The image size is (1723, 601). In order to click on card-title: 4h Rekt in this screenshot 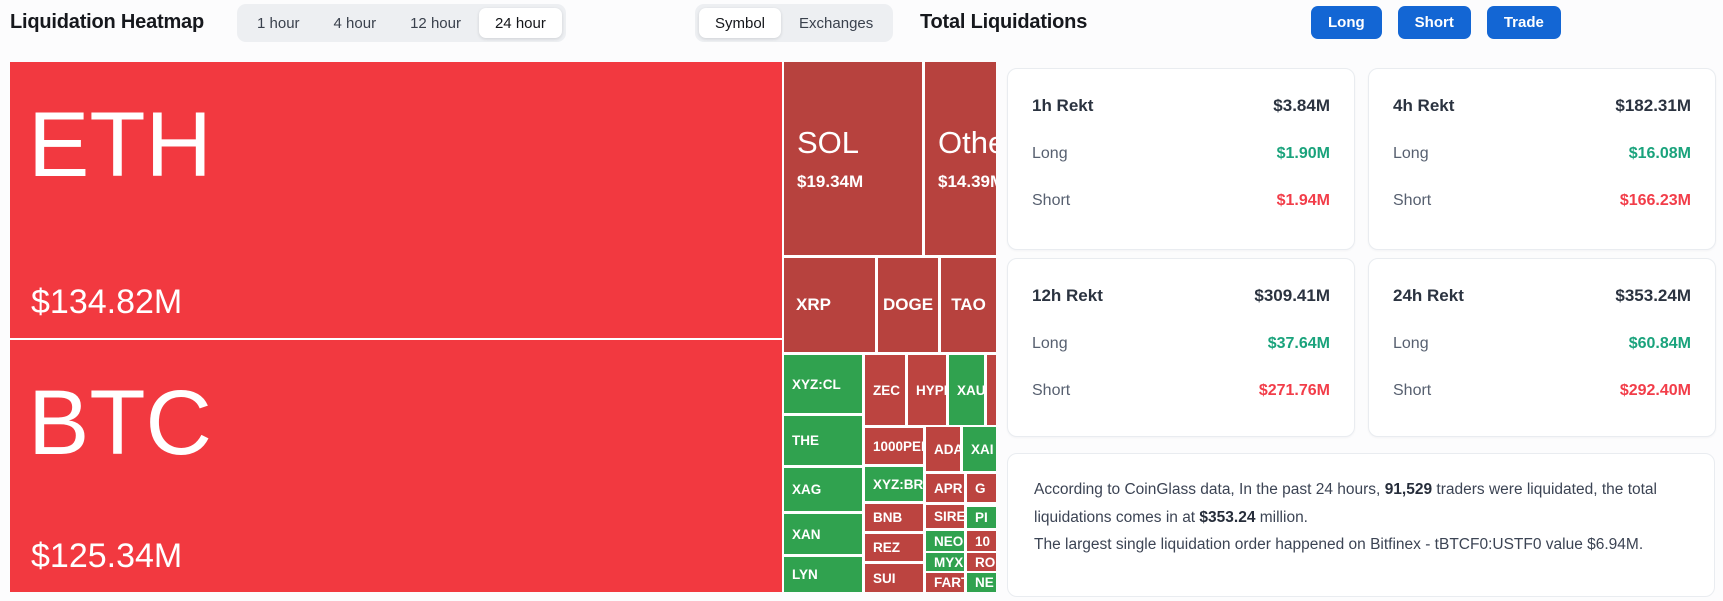, I will do `click(1424, 105)`.